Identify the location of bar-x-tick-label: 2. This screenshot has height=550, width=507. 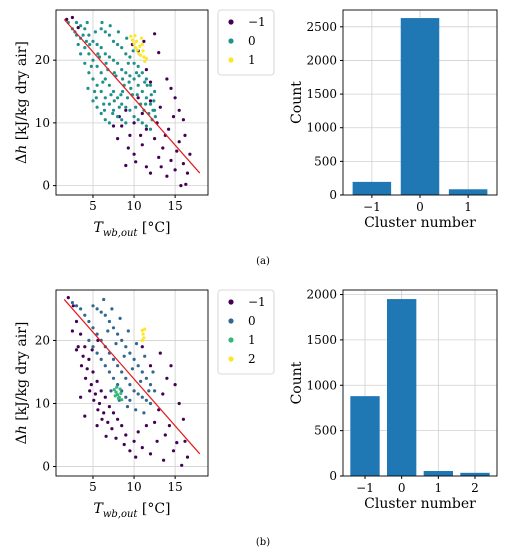
(475, 488).